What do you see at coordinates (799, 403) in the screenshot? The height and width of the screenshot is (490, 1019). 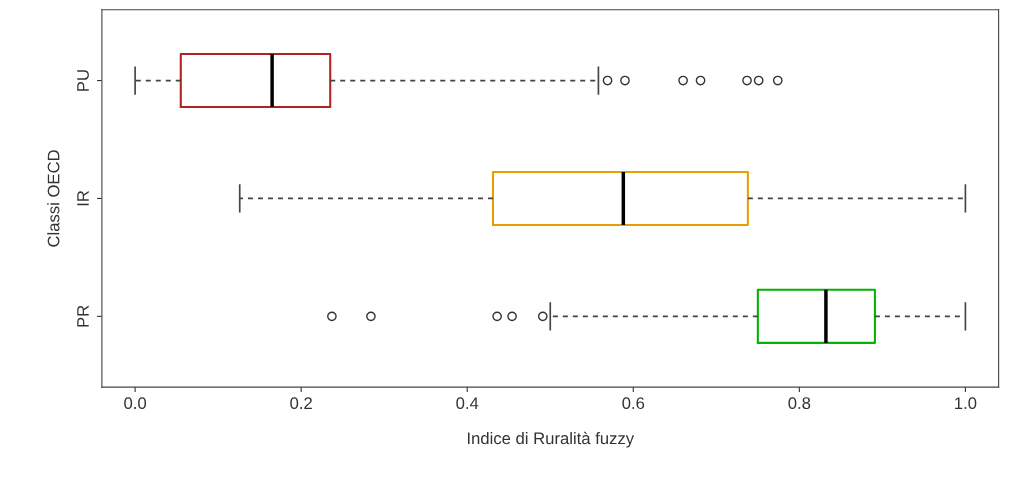 I see `x-tick-label: 0.8` at bounding box center [799, 403].